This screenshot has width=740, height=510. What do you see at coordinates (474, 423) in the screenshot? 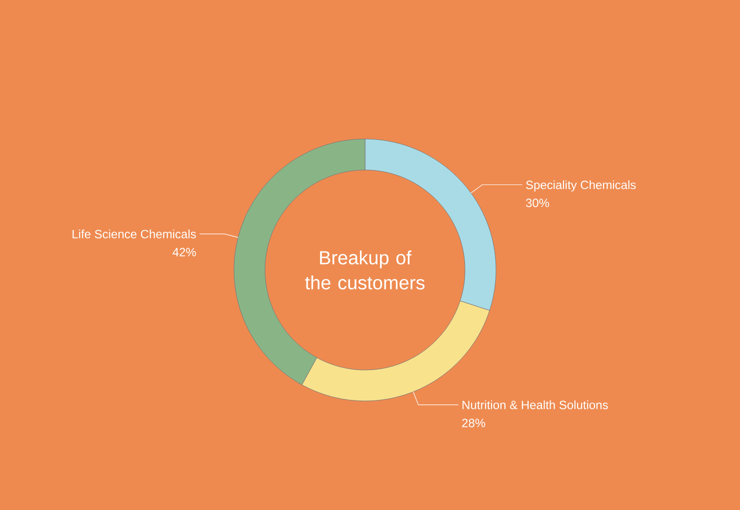
I see `data-label: 28%` at bounding box center [474, 423].